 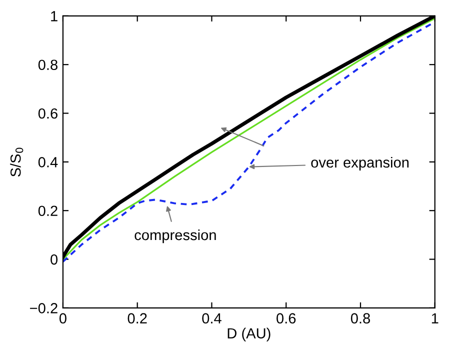 What do you see at coordinates (48, 211) in the screenshot?
I see `y-tick-label: 0.2` at bounding box center [48, 211].